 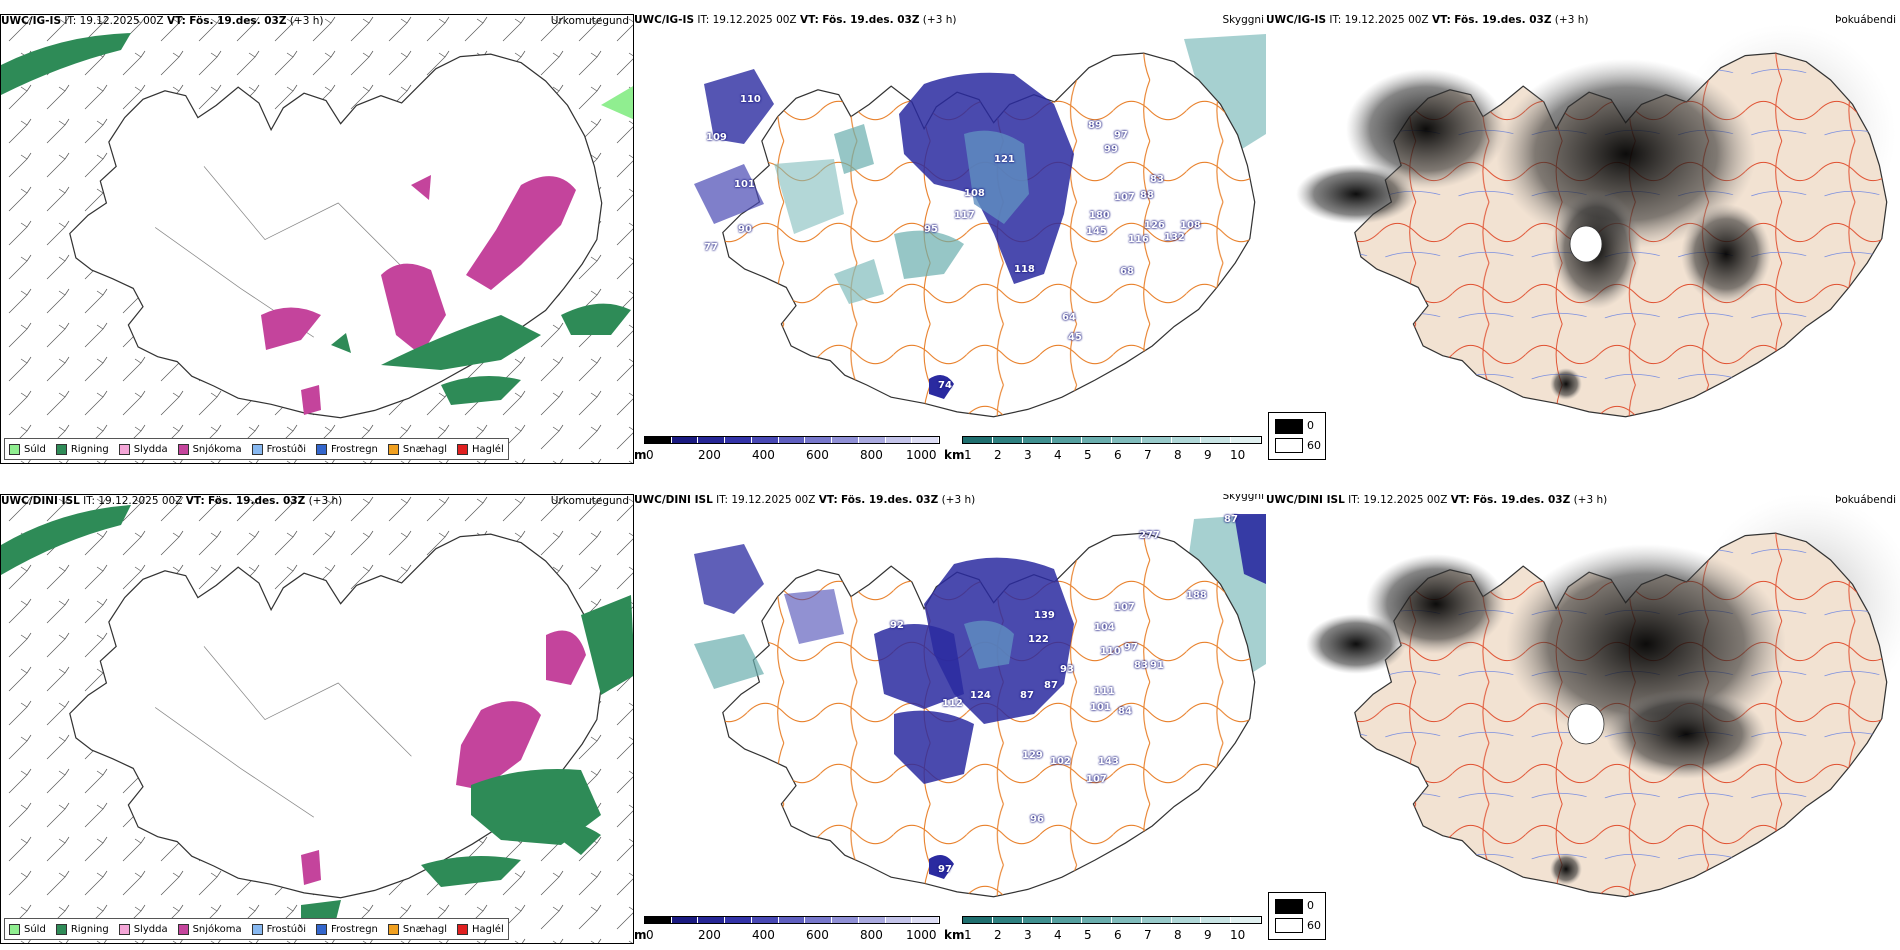 What do you see at coordinates (792, 440) in the screenshot?
I see `height-colorbar-strip` at bounding box center [792, 440].